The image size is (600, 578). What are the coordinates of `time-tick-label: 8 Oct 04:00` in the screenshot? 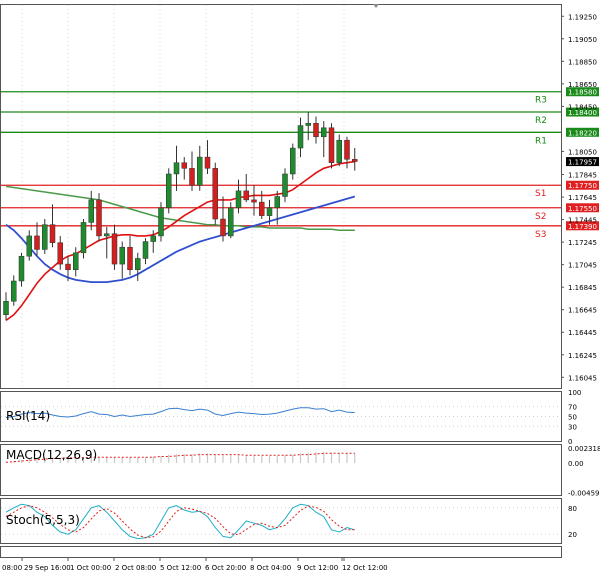 It's located at (270, 568).